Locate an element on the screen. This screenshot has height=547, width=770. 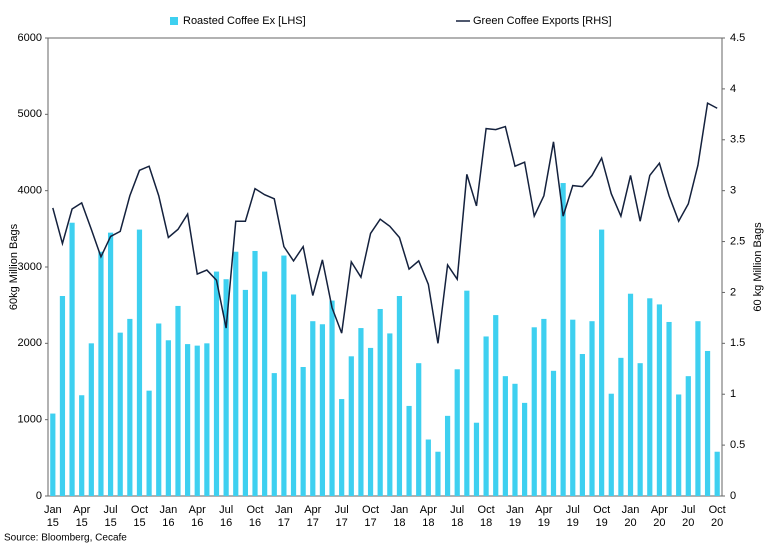
x-tick-label: Oct 19 is located at coordinates (601, 516).